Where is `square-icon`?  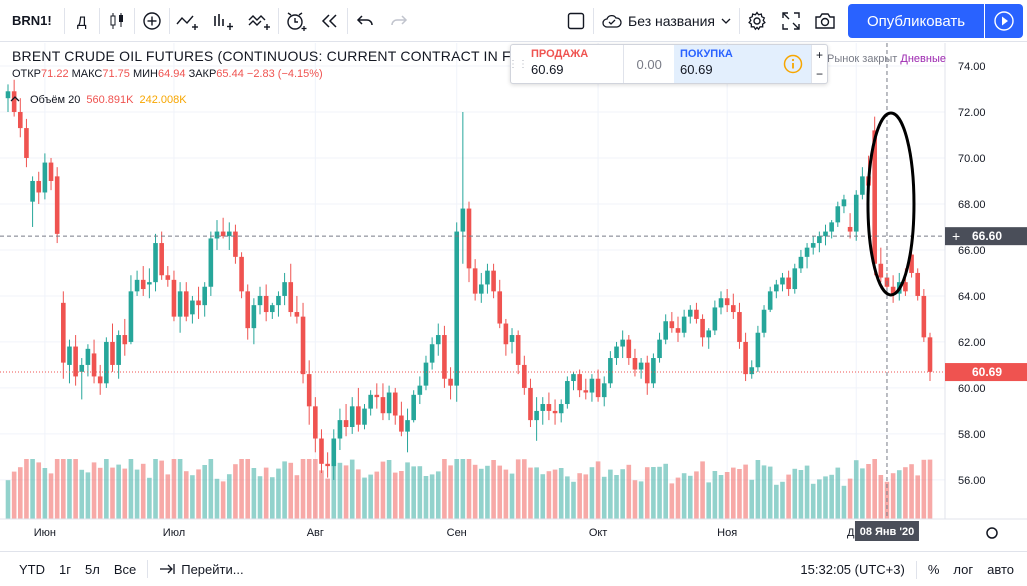
square-icon is located at coordinates (576, 20).